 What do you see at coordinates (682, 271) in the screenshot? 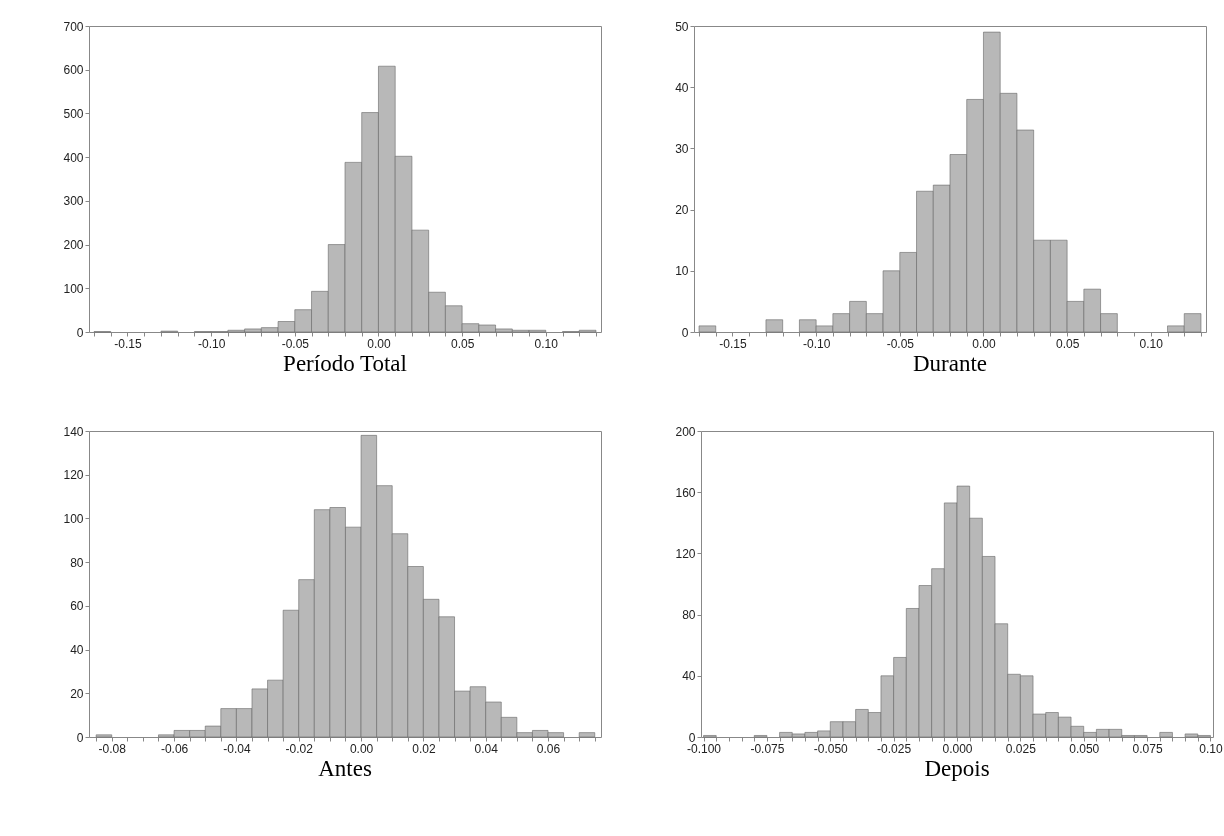
I see `y-tick-label: 10` at bounding box center [682, 271].